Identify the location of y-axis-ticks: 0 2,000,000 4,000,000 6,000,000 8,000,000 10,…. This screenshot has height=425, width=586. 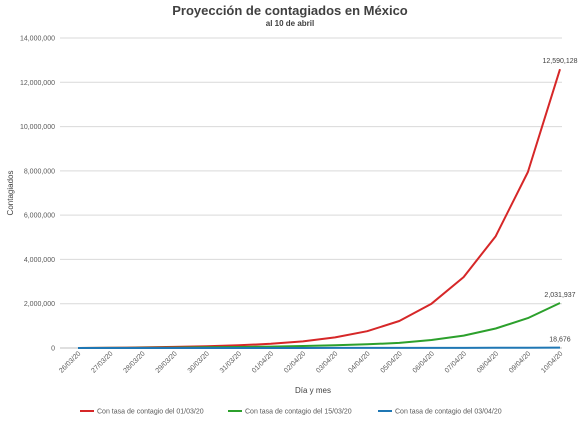
(37, 194).